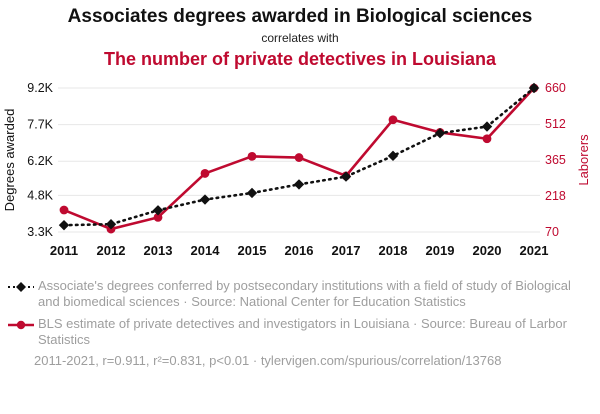 The width and height of the screenshot is (600, 414). Describe the element at coordinates (534, 250) in the screenshot. I see `svg-text: 2021` at that location.